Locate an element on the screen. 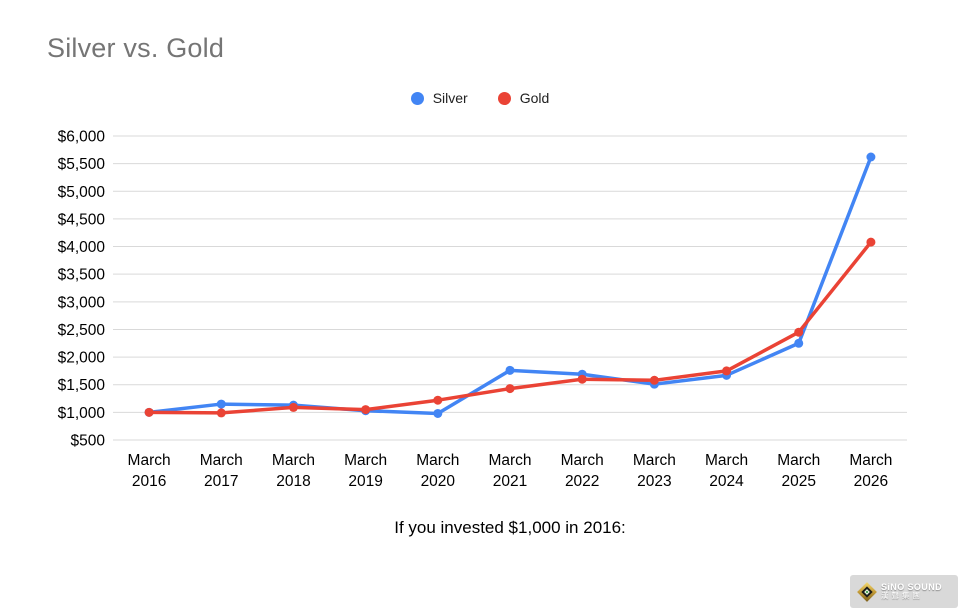 This screenshot has width=960, height=611. y-tick-label: $500 is located at coordinates (88, 441).